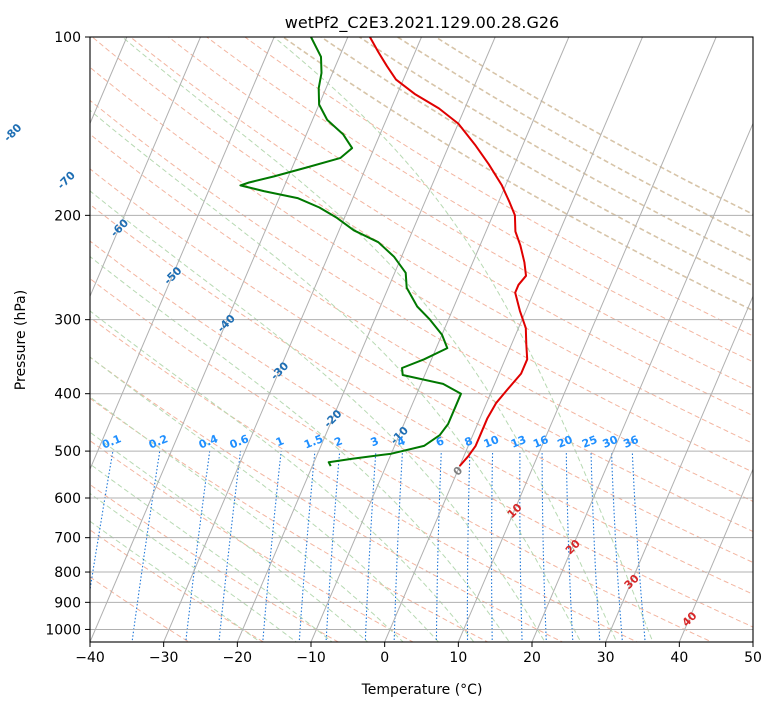  I want to click on y-tick-label: 1000, so click(63, 630).